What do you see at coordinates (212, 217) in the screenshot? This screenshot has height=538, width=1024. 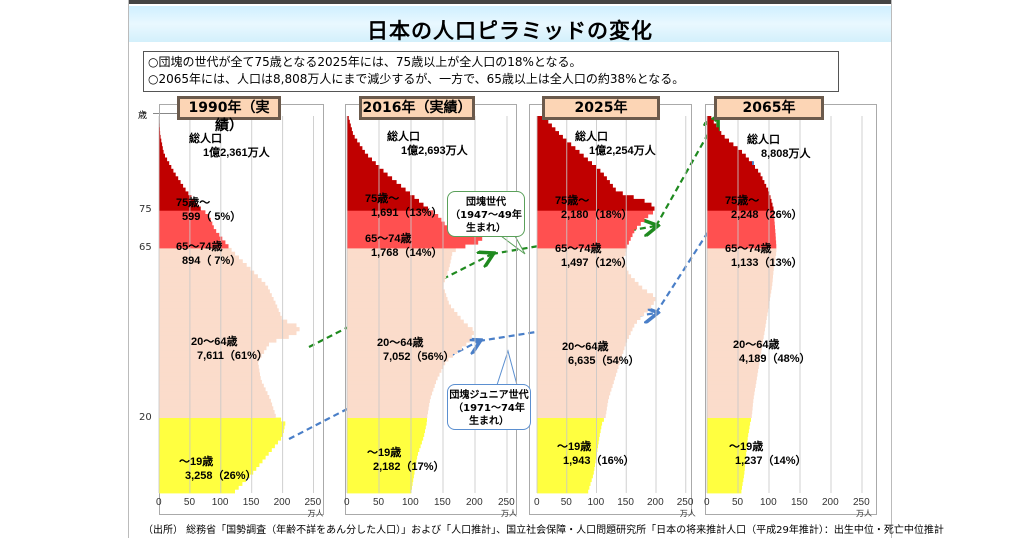 I see `age-group-value: 599（ 5%）` at bounding box center [212, 217].